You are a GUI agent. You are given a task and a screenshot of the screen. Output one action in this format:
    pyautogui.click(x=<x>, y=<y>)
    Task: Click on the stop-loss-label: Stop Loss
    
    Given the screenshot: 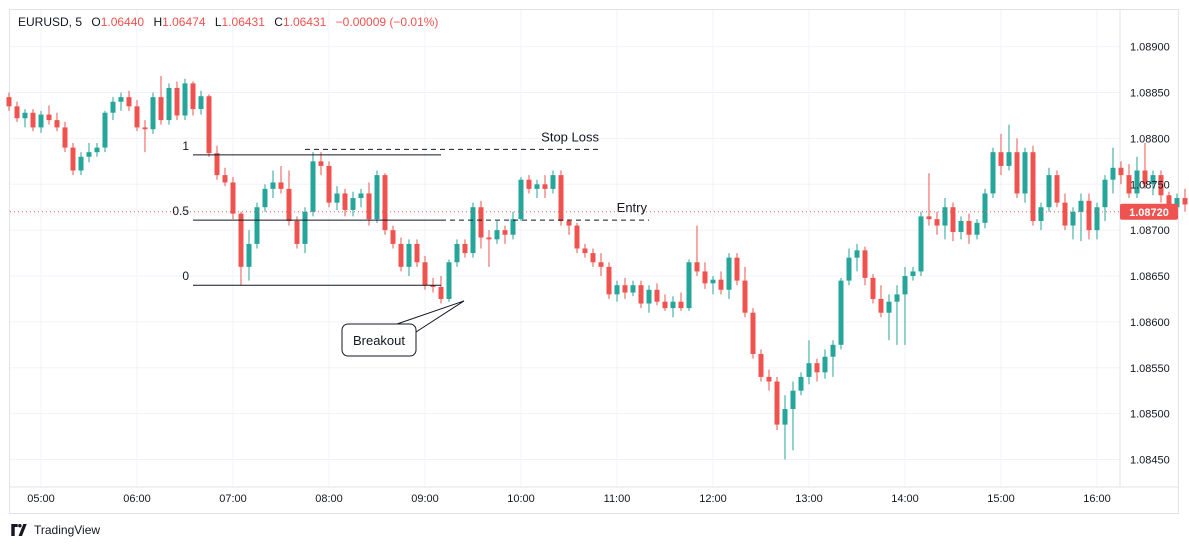 What is the action you would take?
    pyautogui.click(x=570, y=136)
    